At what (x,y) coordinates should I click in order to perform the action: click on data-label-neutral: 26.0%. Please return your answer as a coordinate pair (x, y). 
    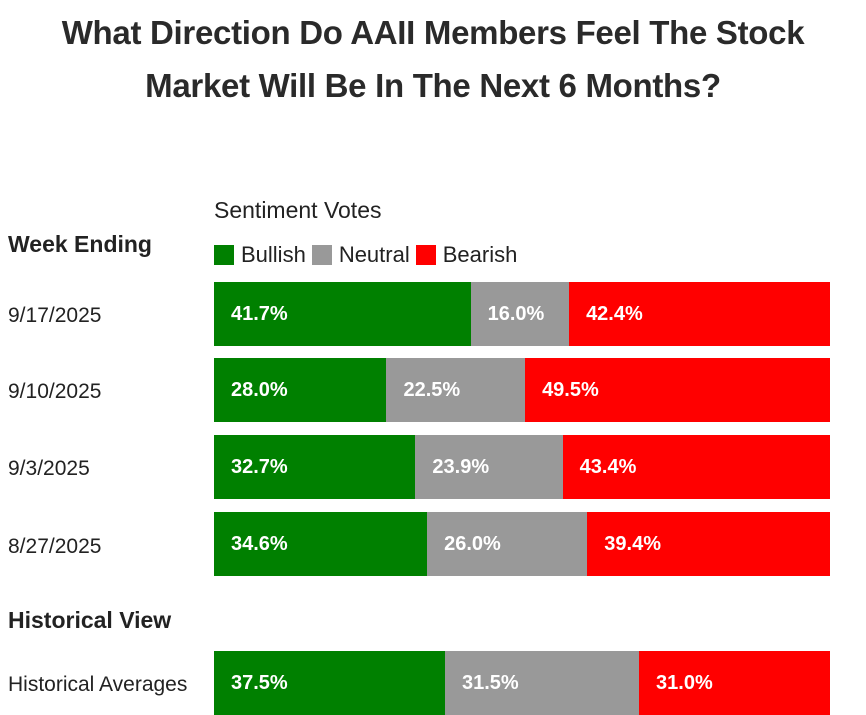
    Looking at the image, I should click on (472, 543).